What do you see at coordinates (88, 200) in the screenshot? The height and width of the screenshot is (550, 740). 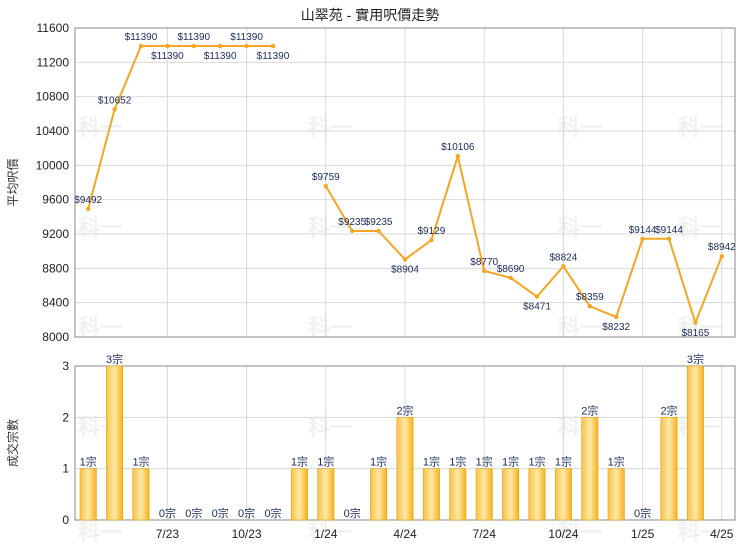 I see `price-data-label: $9492` at bounding box center [88, 200].